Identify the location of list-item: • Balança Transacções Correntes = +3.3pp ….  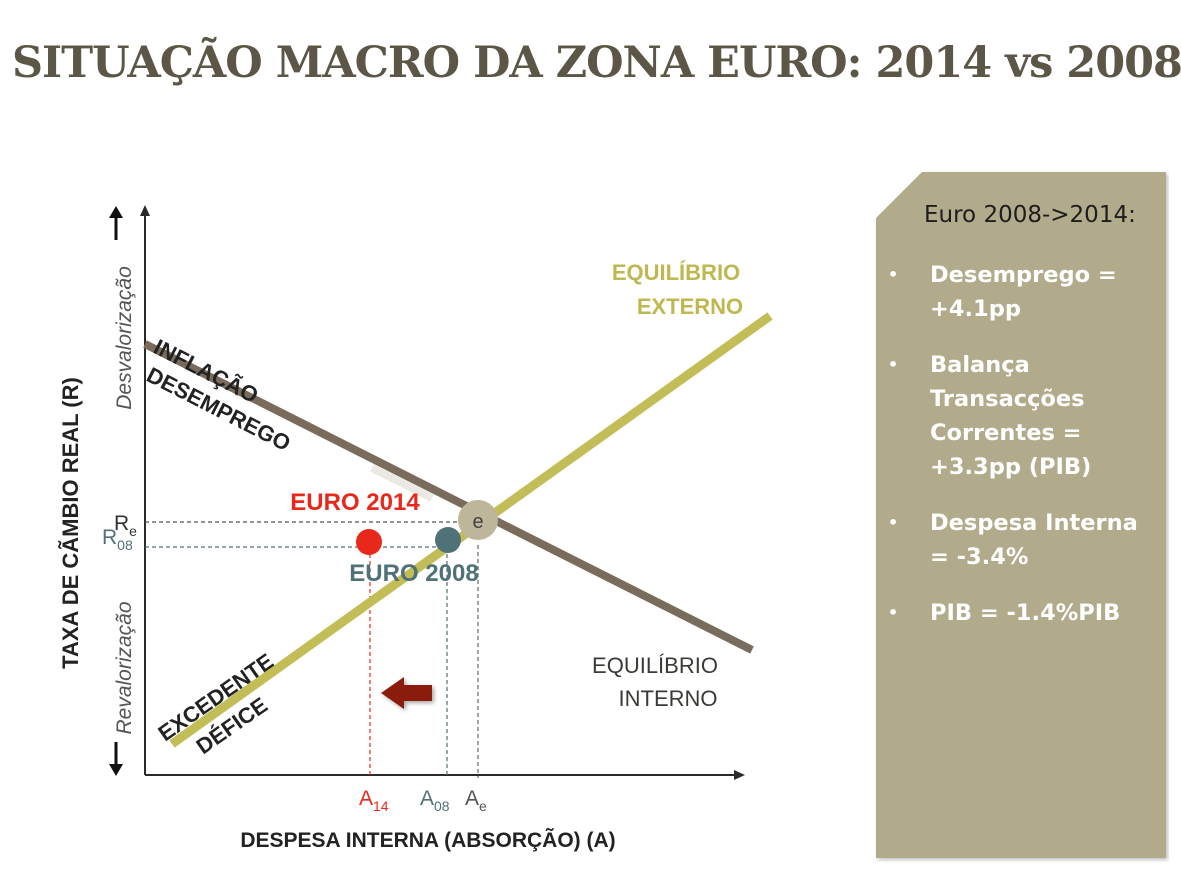
(1021, 416).